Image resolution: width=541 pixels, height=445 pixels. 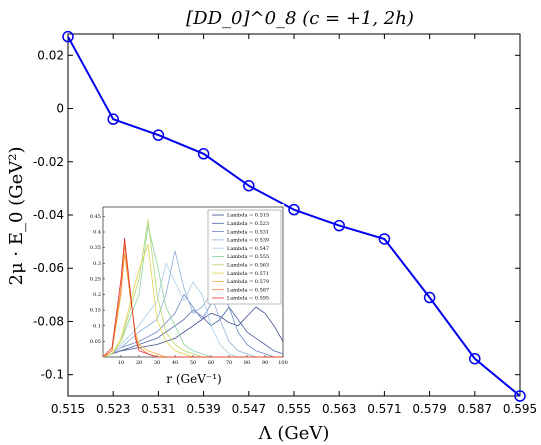 What do you see at coordinates (475, 409) in the screenshot?
I see `x-tick-label: 0.587` at bounding box center [475, 409].